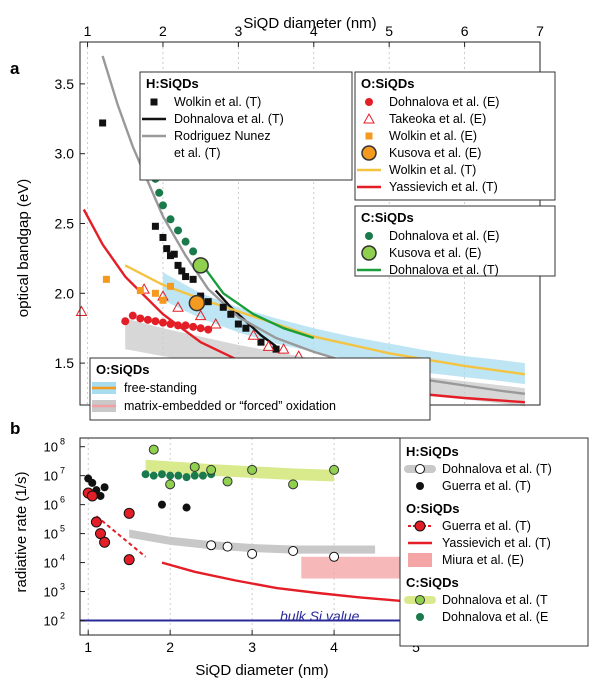  Describe the element at coordinates (62, 558) in the screenshot. I see `panel-b-y-tick-exponent: 4` at that location.